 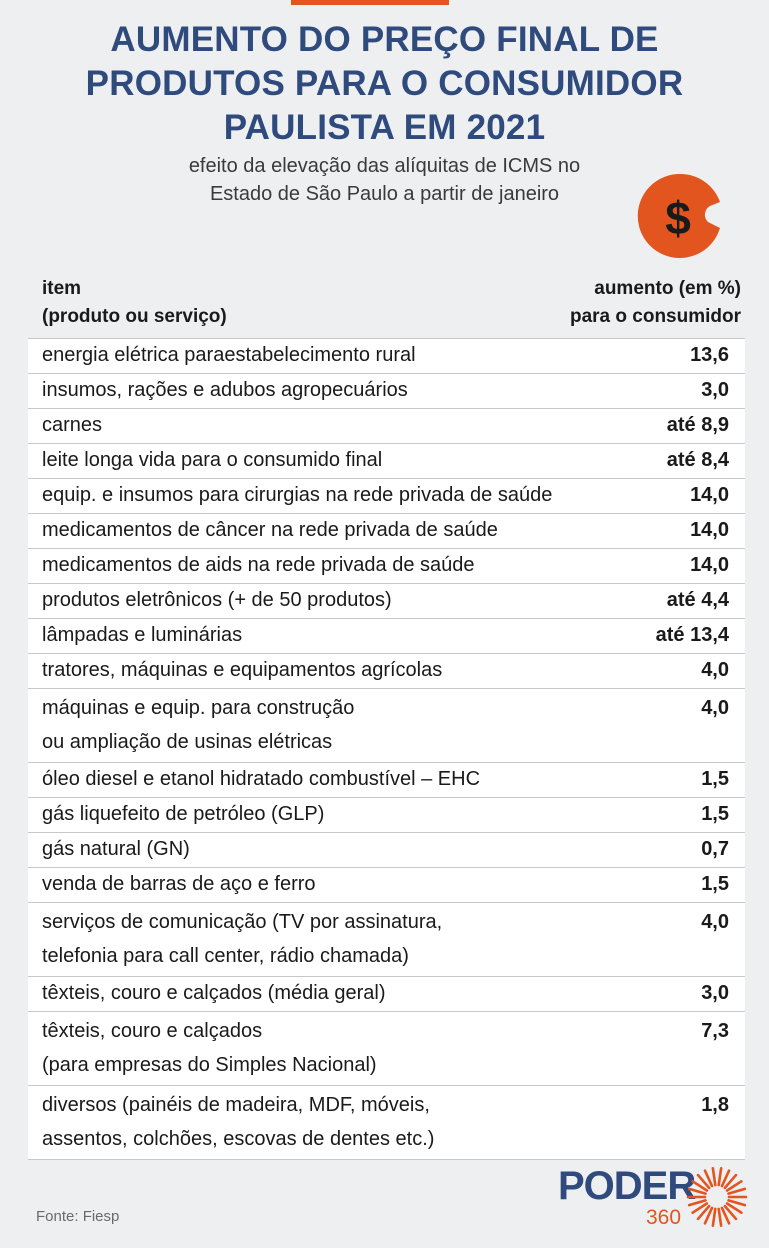 I want to click on row-increase-value: até 13,4, so click(x=692, y=635).